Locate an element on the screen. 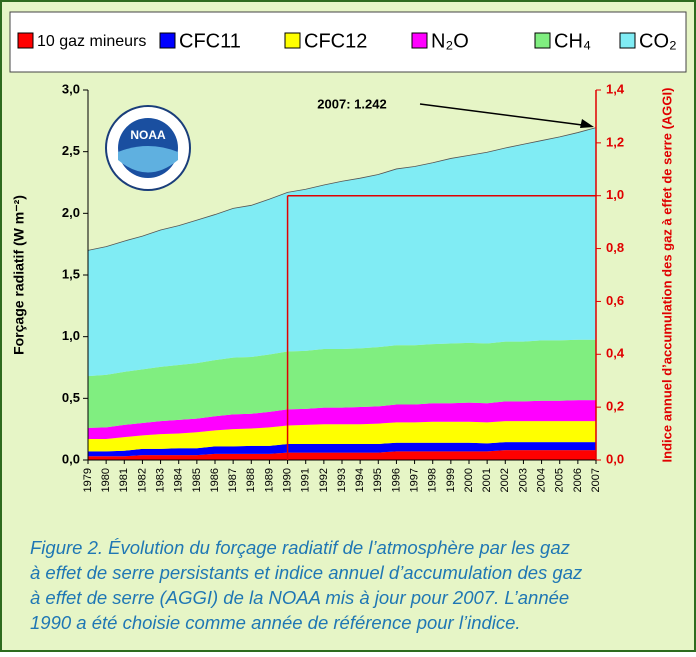  y-tick-label: 3,0 is located at coordinates (71, 88).